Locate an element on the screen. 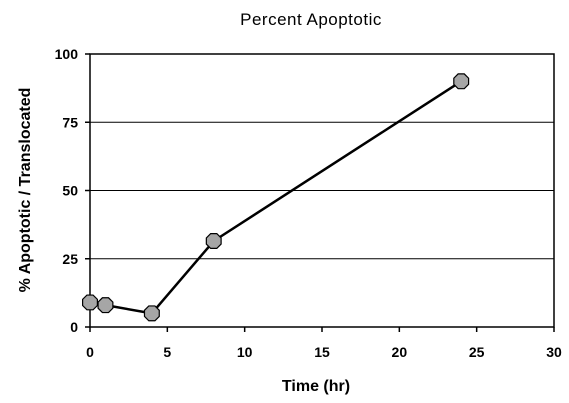 The width and height of the screenshot is (569, 403). x-axis-ticks: 0 5 10 15 20 25 30 is located at coordinates (324, 343).